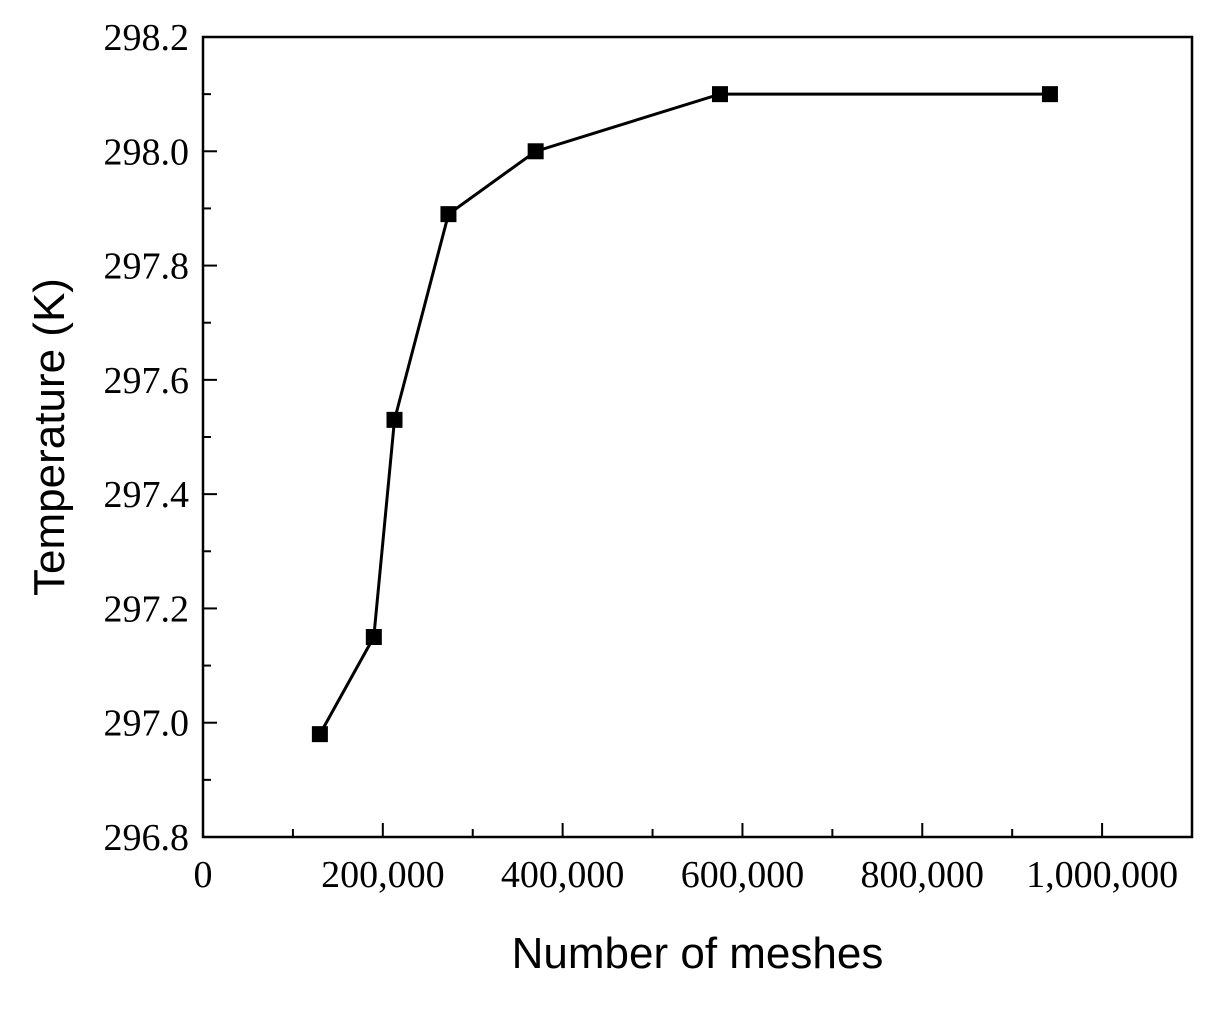  I want to click on y-tick-label: 297.2, so click(147, 609).